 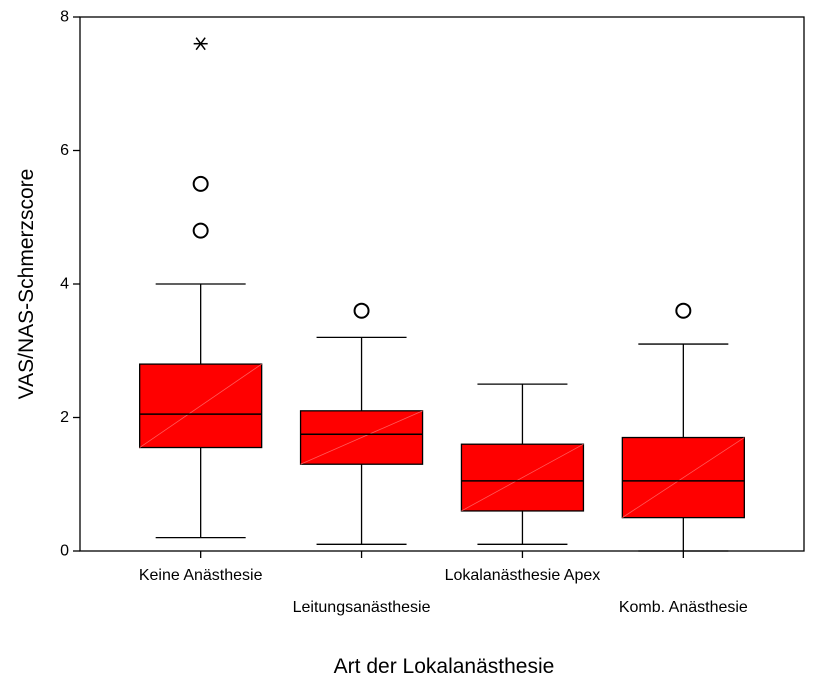 I want to click on y-tick-label: 8, so click(x=64, y=17).